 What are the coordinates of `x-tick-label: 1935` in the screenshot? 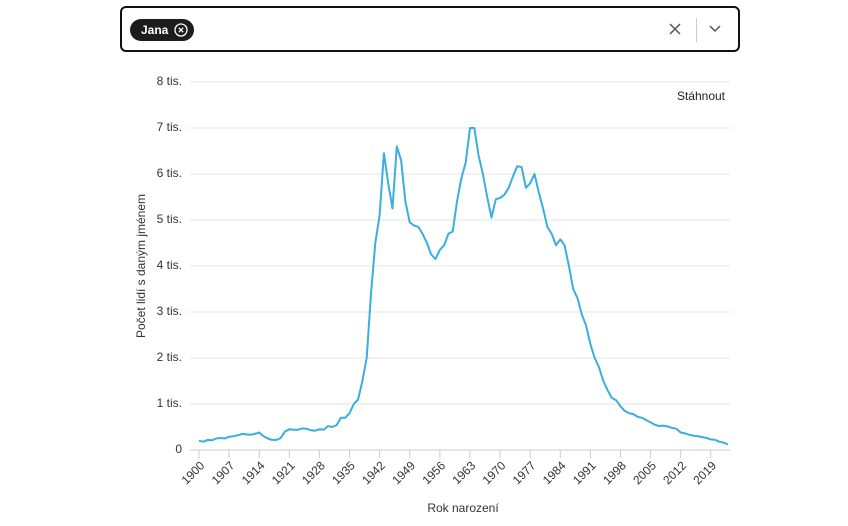 It's located at (343, 472).